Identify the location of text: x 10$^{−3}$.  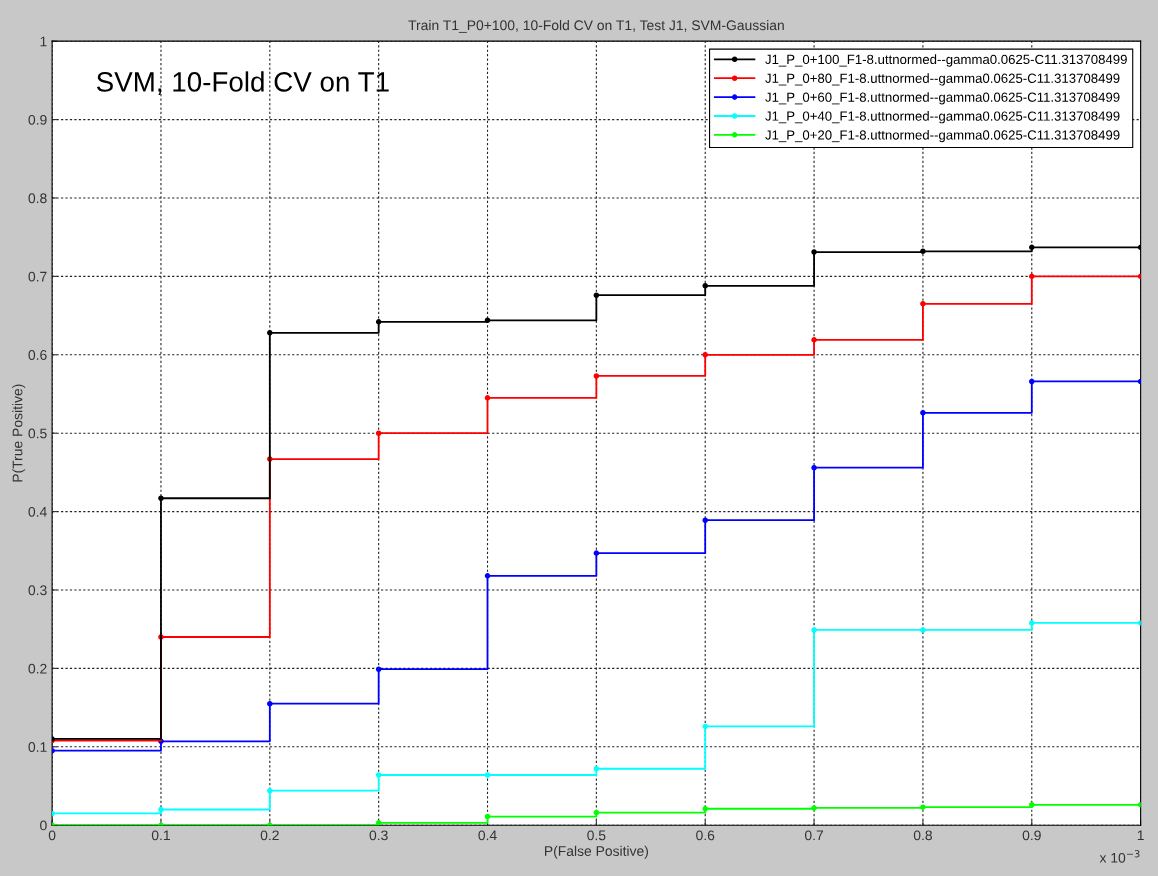
(1119, 856).